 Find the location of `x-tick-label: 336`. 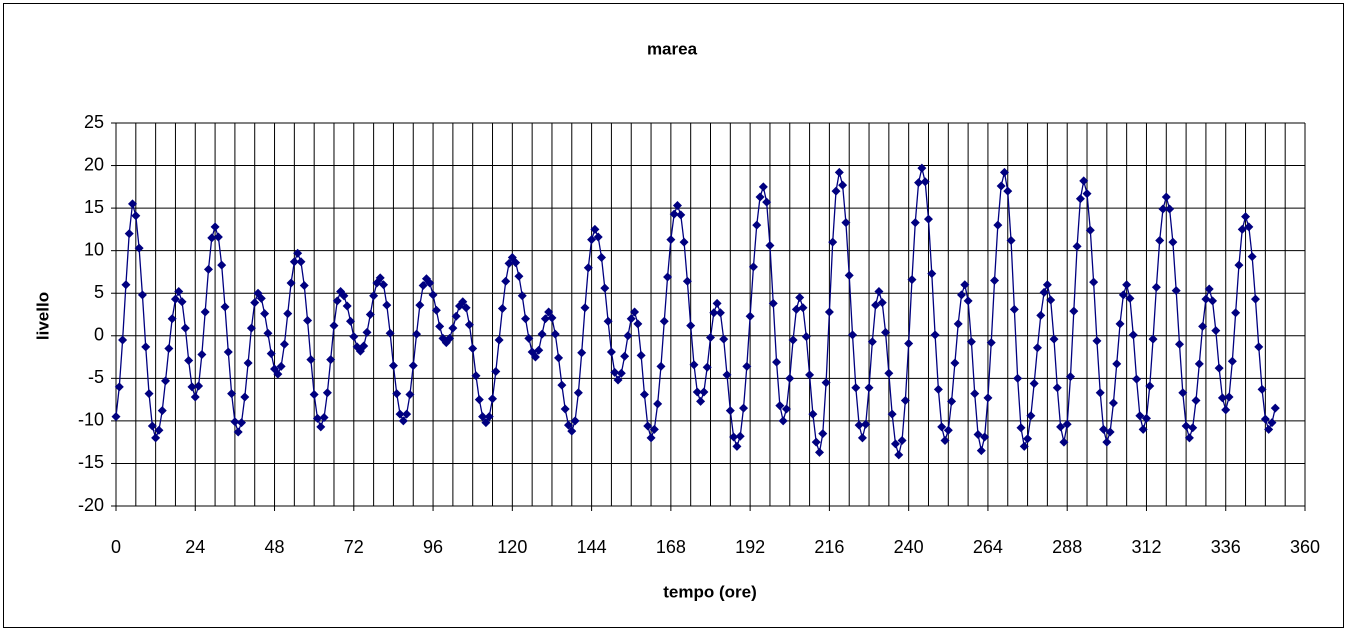

x-tick-label: 336 is located at coordinates (1226, 547).